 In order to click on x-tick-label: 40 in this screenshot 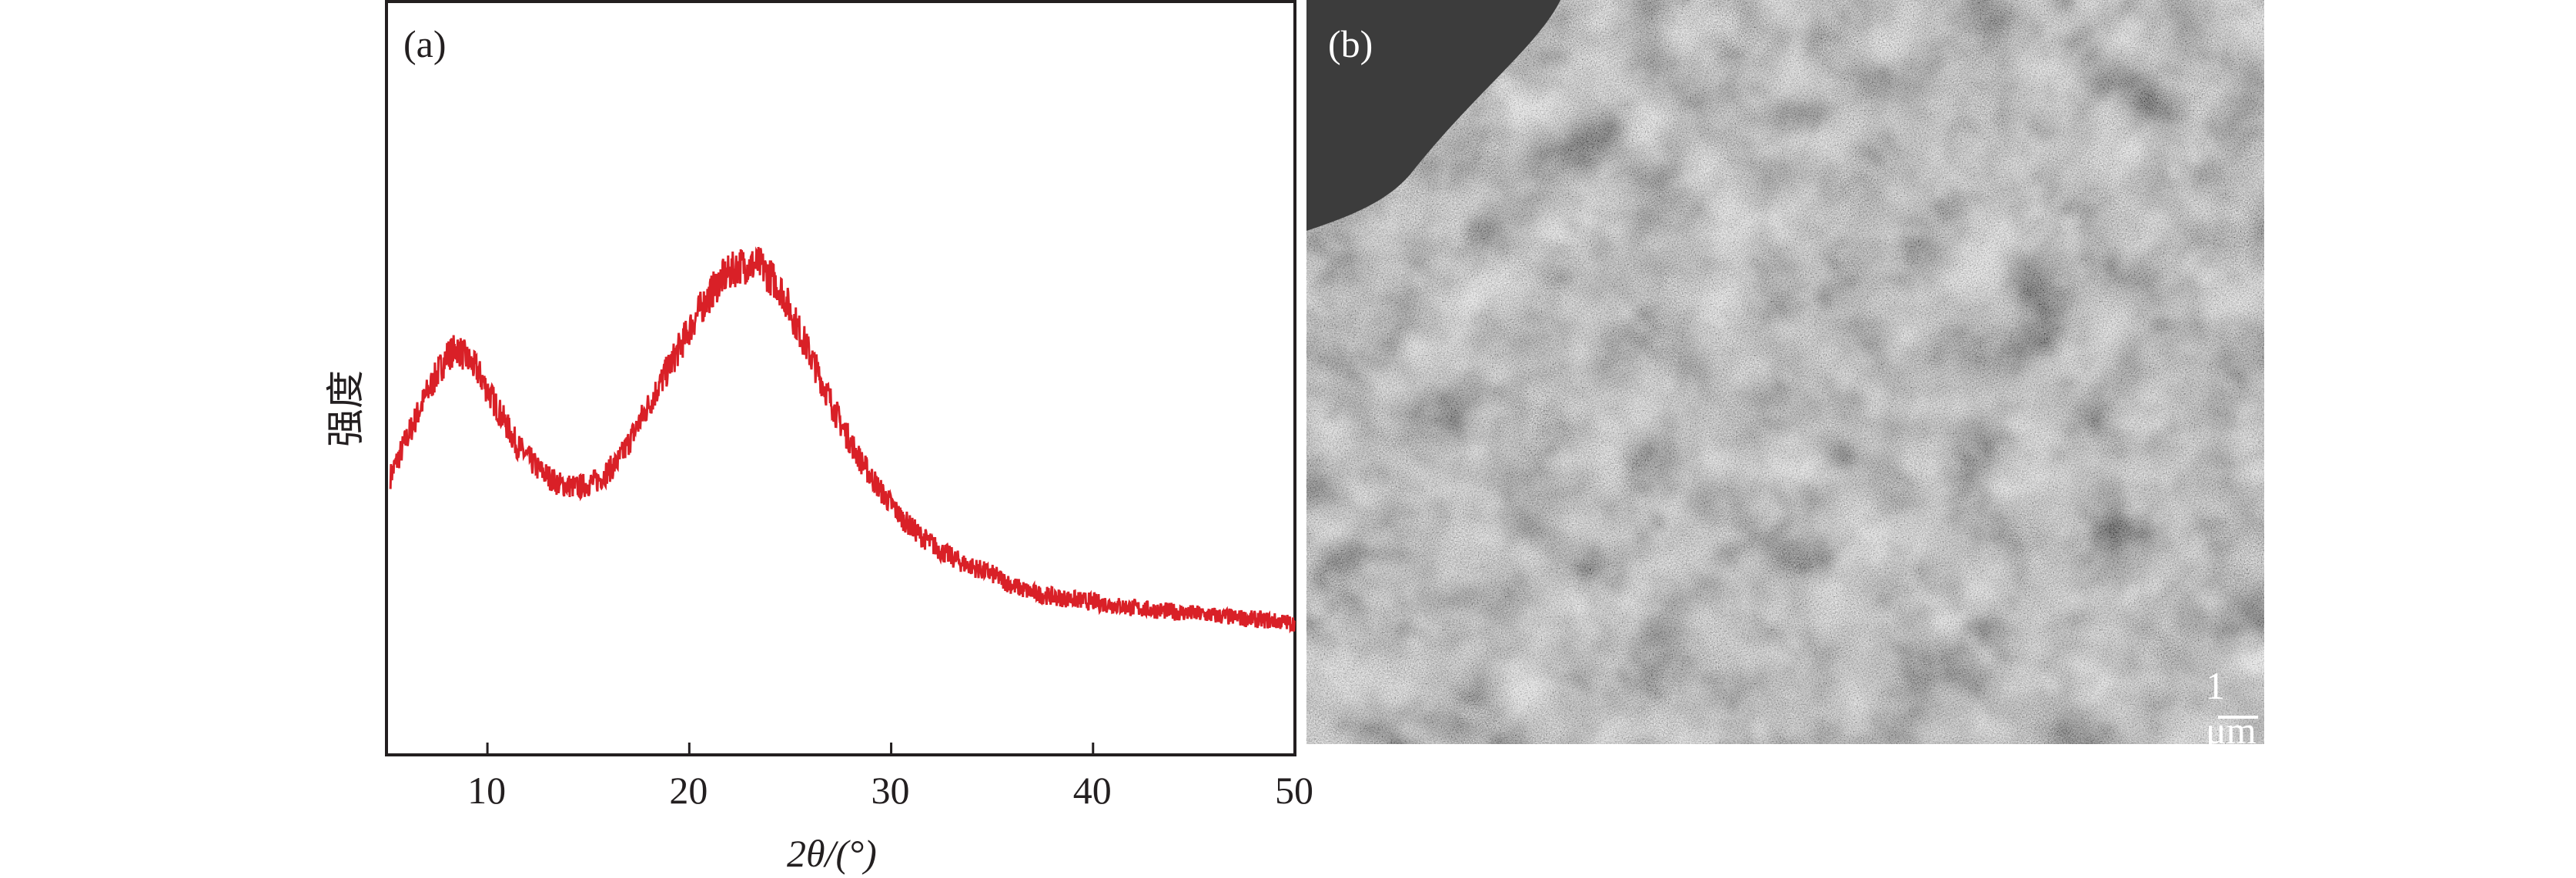, I will do `click(1092, 790)`.